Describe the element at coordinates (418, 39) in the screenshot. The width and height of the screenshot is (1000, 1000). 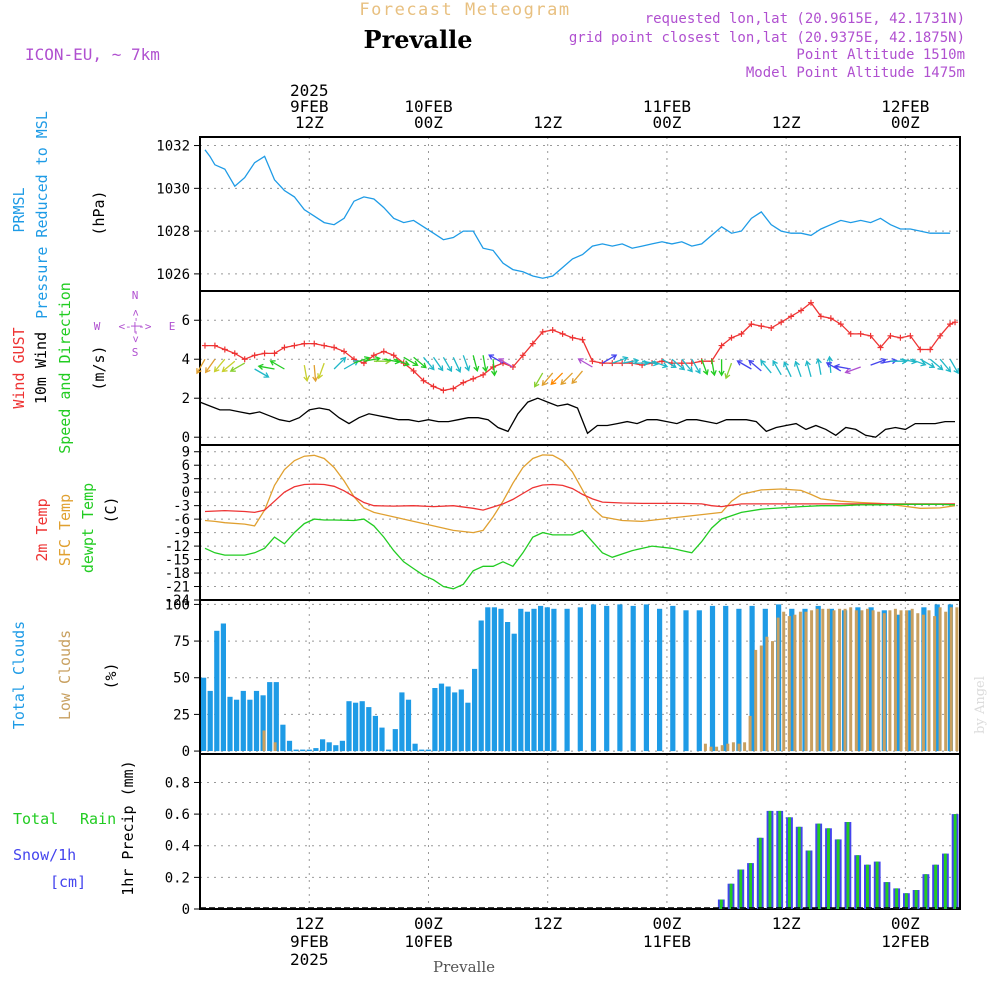
I see `station-title: Prevalle` at that location.